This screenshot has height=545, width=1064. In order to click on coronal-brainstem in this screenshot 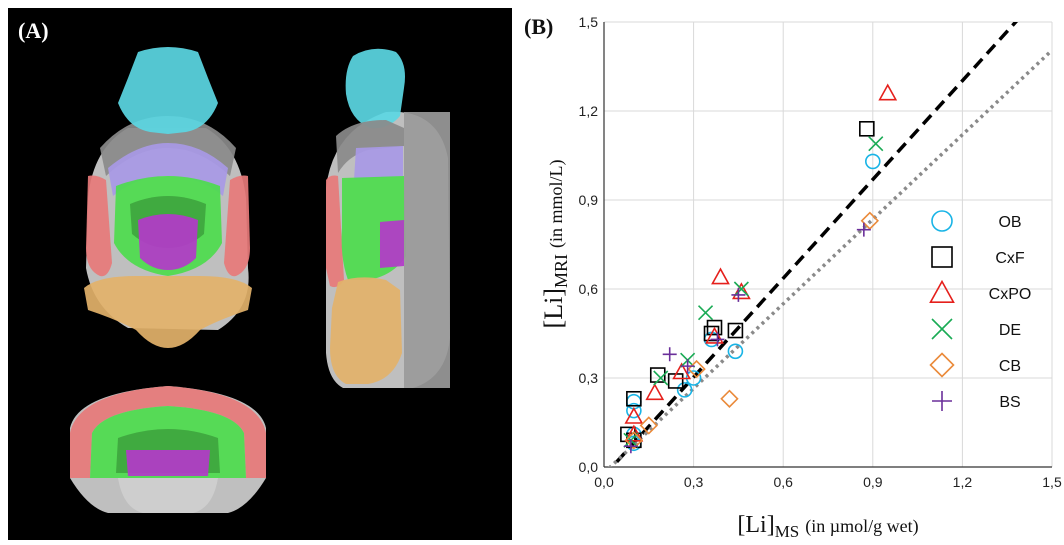, I will do `click(168, 463)`.